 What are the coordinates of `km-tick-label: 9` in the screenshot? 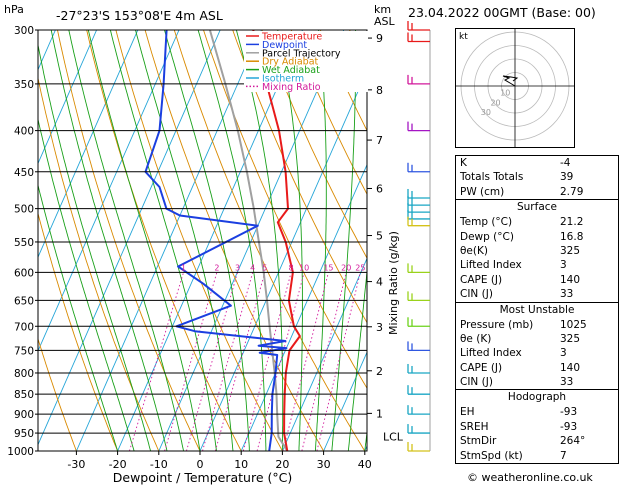 It's located at (379, 38).